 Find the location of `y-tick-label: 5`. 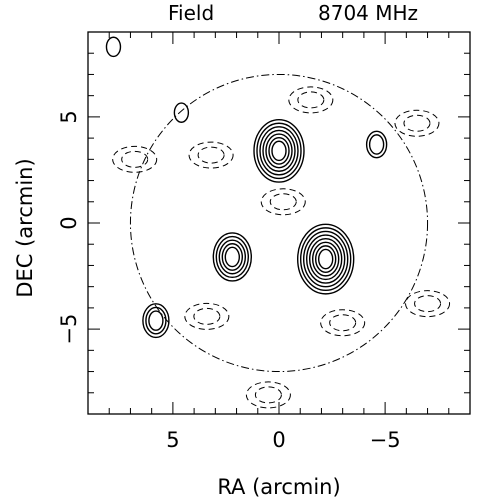

y-tick-label: 5 is located at coordinates (69, 116).